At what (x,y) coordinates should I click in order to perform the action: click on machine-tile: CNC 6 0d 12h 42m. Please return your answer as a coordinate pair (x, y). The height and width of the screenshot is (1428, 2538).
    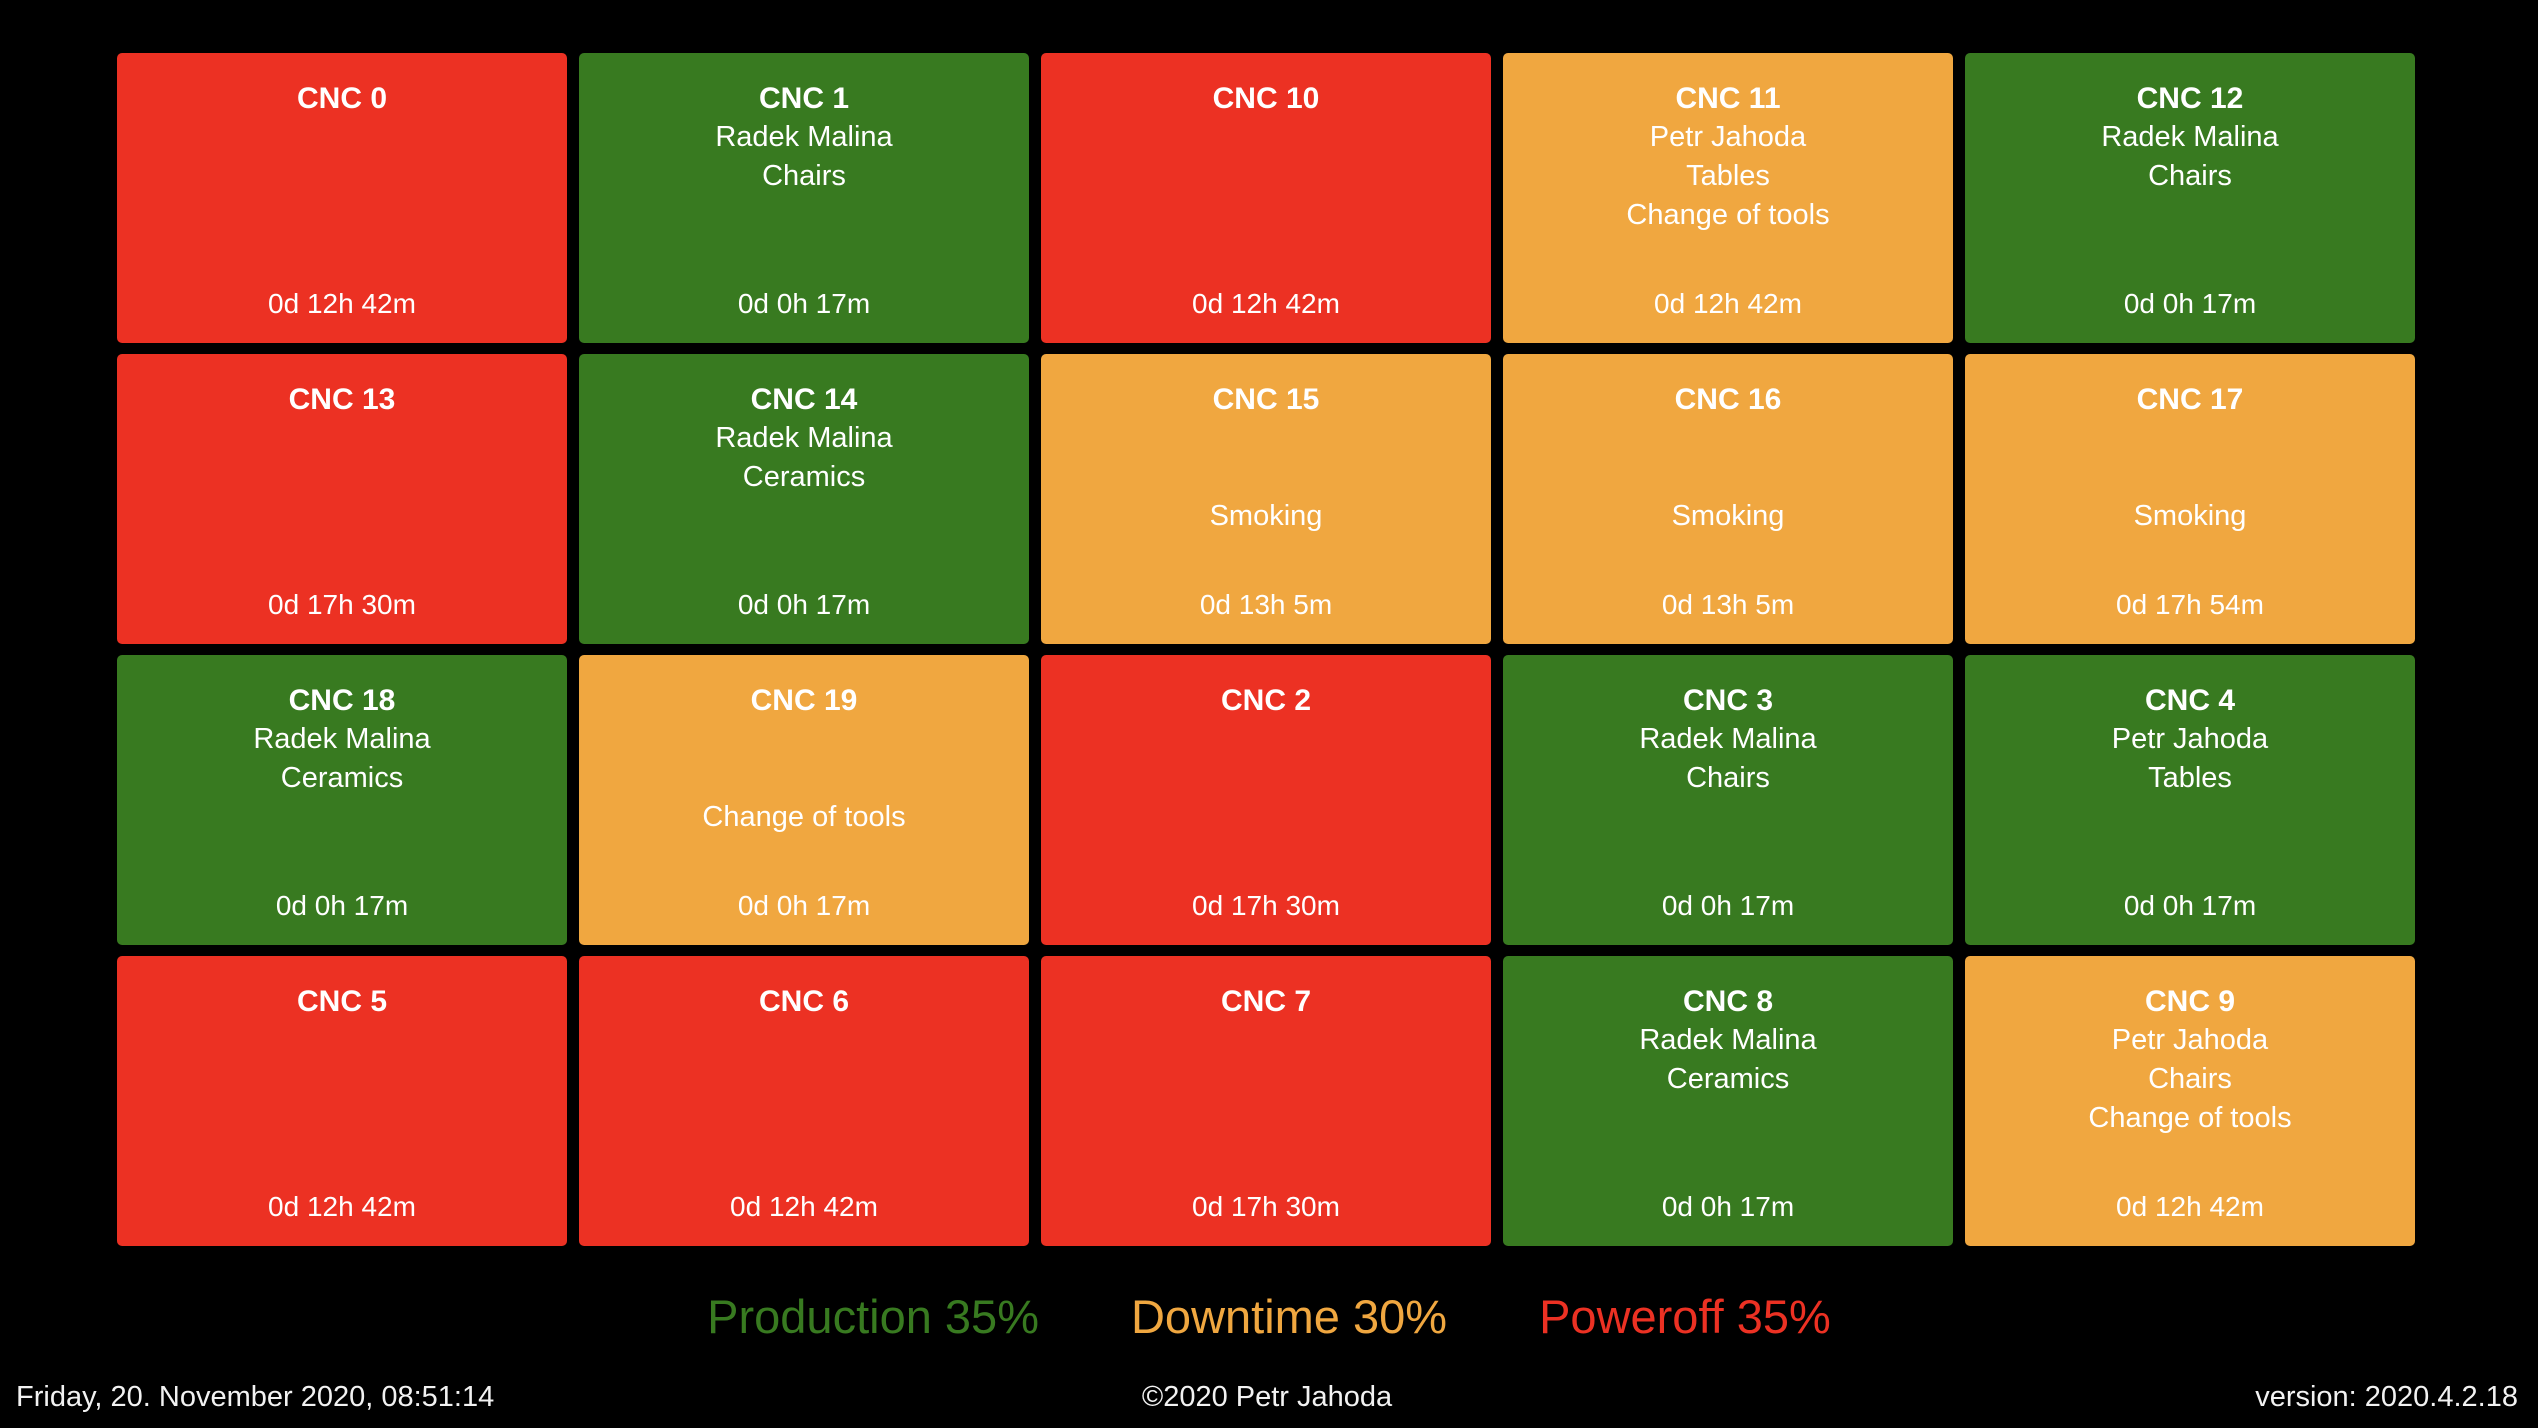
    Looking at the image, I should click on (804, 1101).